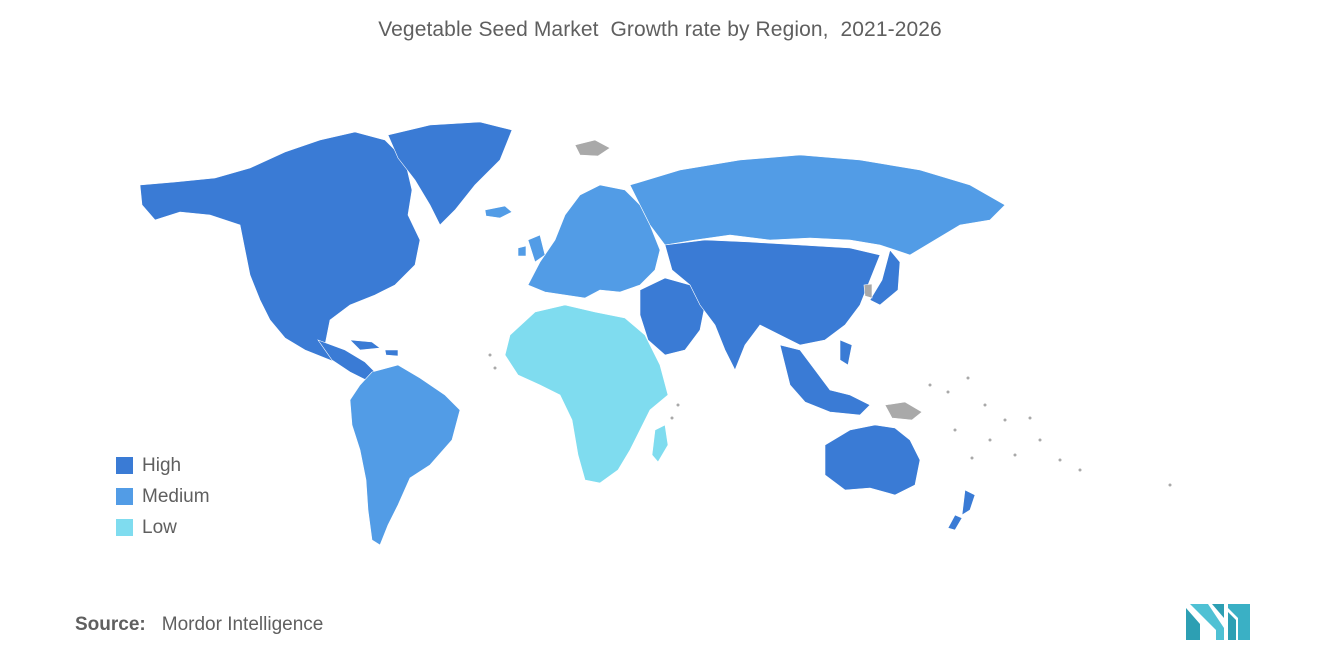 The width and height of the screenshot is (1320, 665). Describe the element at coordinates (594, 241) in the screenshot. I see `region-europe` at that location.